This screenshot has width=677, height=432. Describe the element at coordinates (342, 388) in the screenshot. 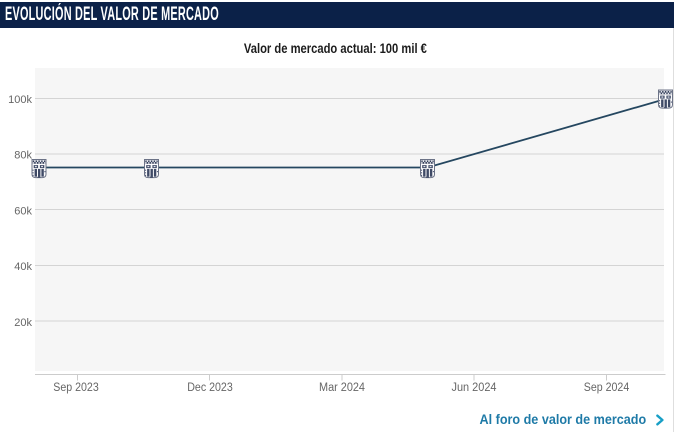

I see `svg-text: Mar 2024` at that location.